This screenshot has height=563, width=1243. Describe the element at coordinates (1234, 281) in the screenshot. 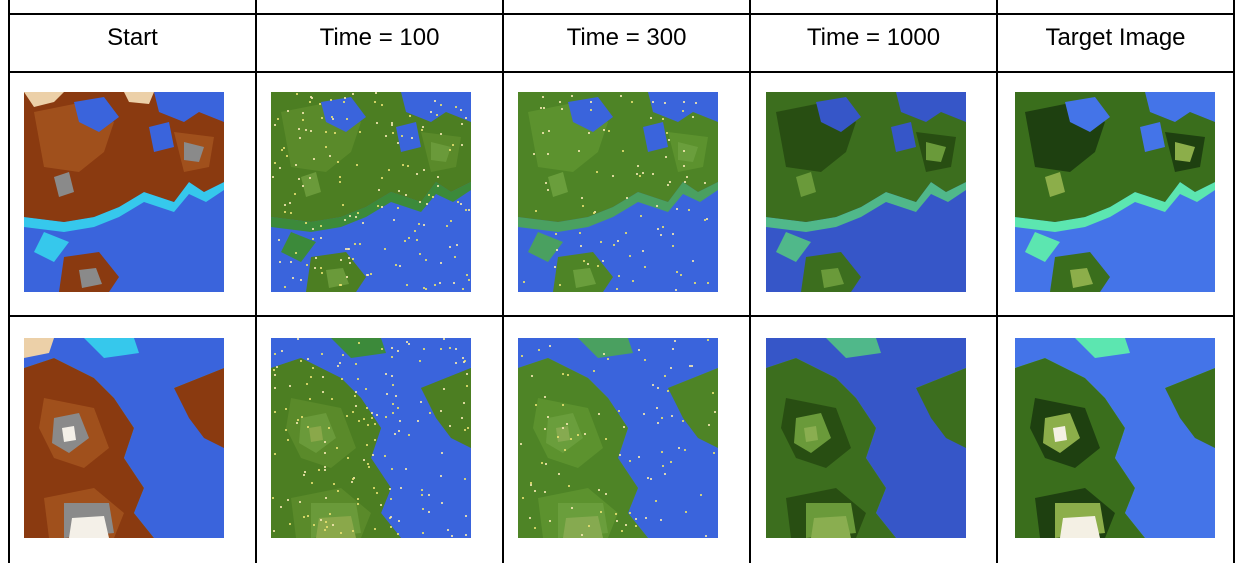

I see `table-border-right` at that location.